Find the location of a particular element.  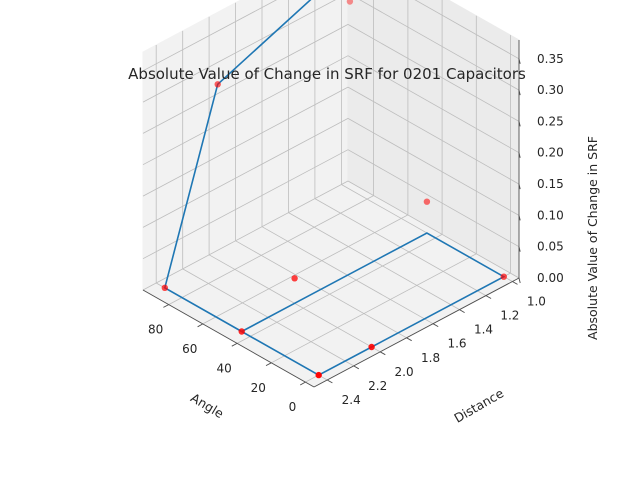

y-tick-label: 1.4 is located at coordinates (483, 330).